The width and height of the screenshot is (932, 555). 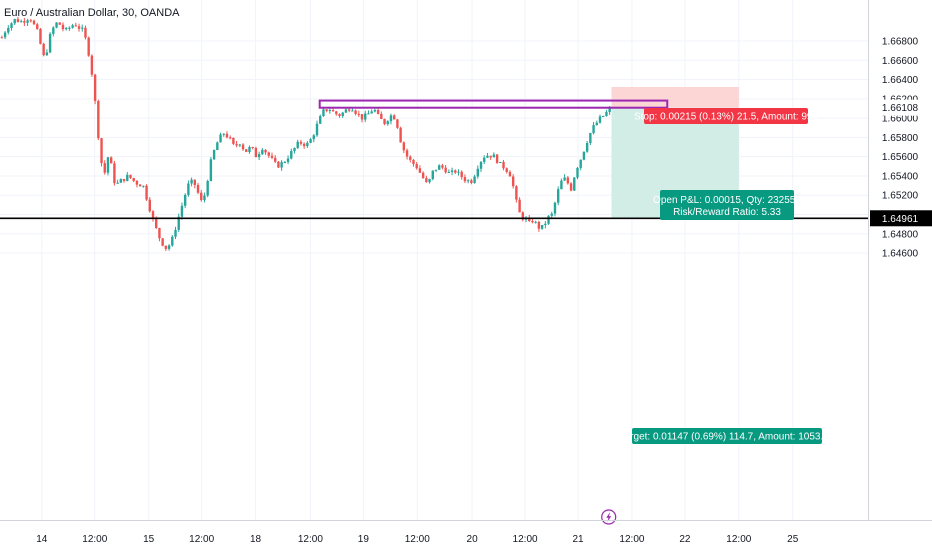 What do you see at coordinates (727, 200) in the screenshot?
I see `pnl-line-1: Open P&L: 0.00015, Qty: 232558` at bounding box center [727, 200].